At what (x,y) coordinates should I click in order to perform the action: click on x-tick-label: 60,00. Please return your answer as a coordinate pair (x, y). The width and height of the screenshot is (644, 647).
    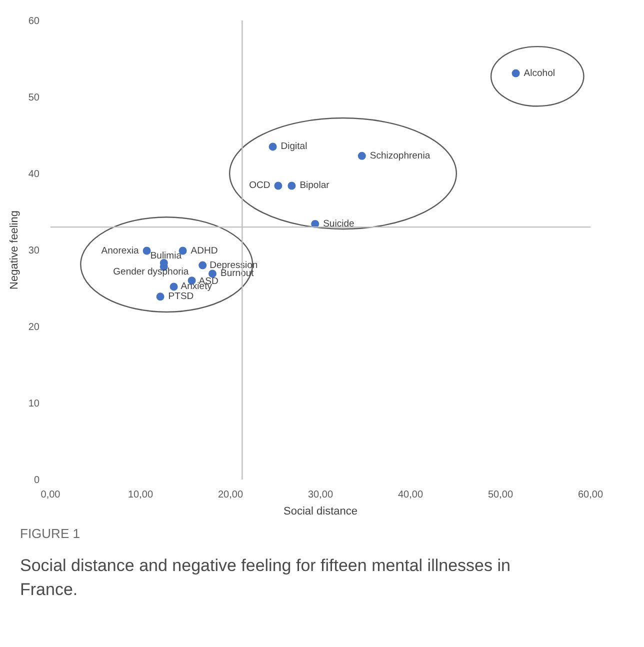
    Looking at the image, I should click on (591, 495).